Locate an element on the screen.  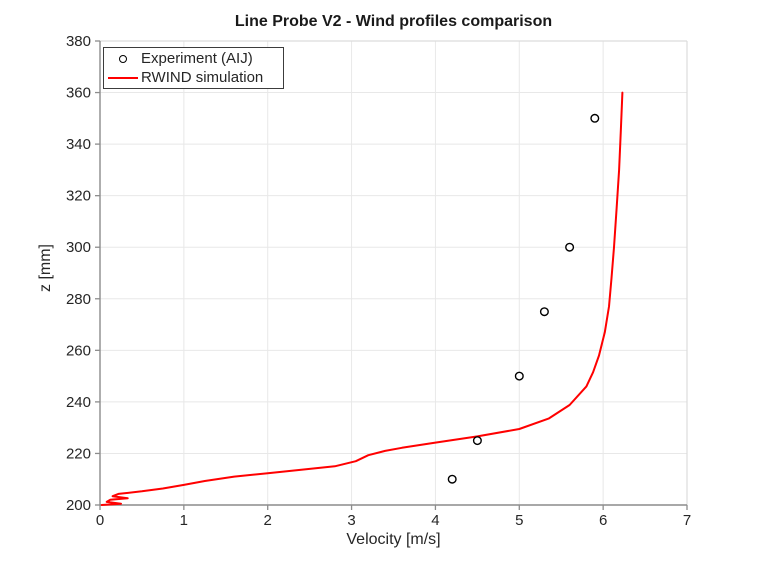
legend-entry-simulation: RWIND simulation is located at coordinates (193, 77).